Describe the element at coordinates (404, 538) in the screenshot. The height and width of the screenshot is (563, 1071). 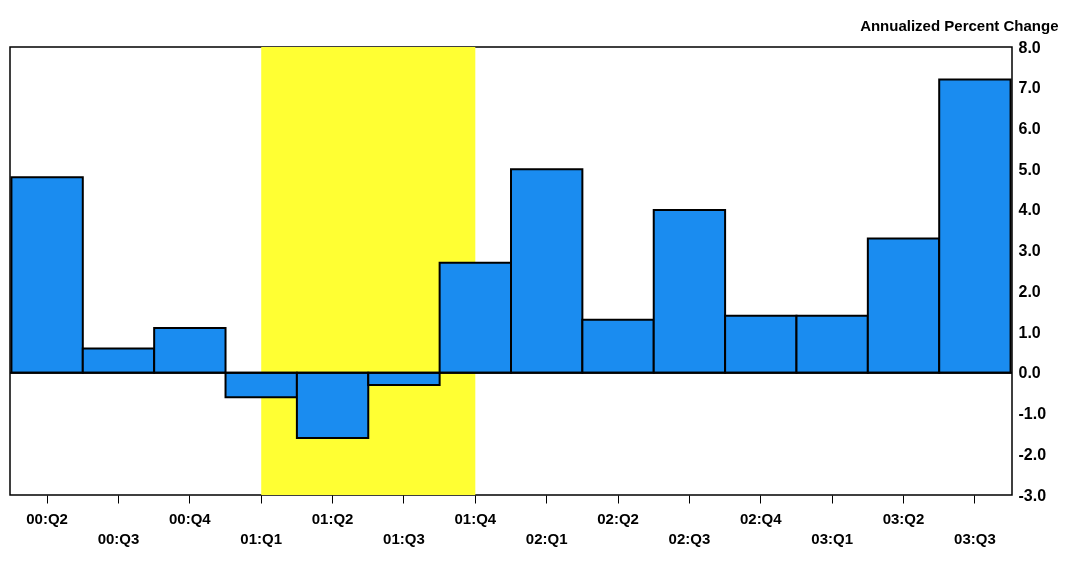
I see `x-tick-label: 01:Q3` at that location.